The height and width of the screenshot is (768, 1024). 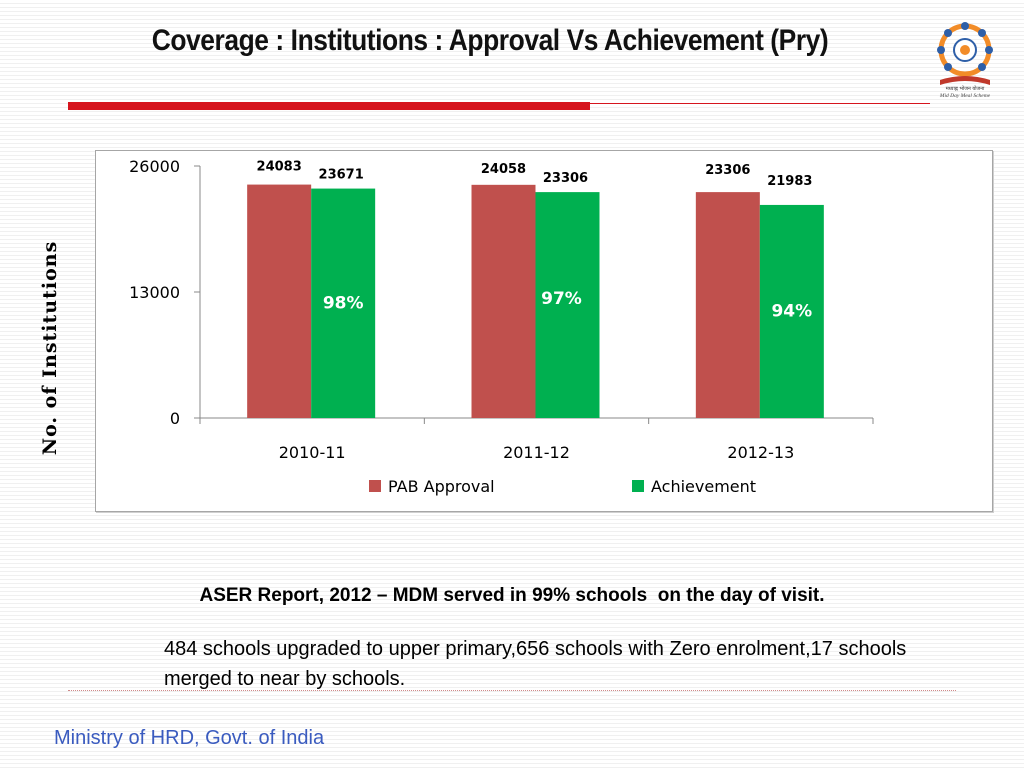 What do you see at coordinates (727, 170) in the screenshot?
I see `data-label-pab-approval: 23306` at bounding box center [727, 170].